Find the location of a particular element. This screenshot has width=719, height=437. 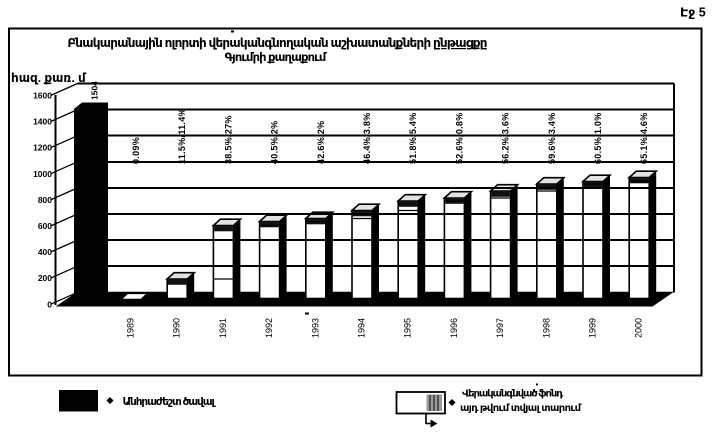

svg-text: 1000 is located at coordinates (42, 174).